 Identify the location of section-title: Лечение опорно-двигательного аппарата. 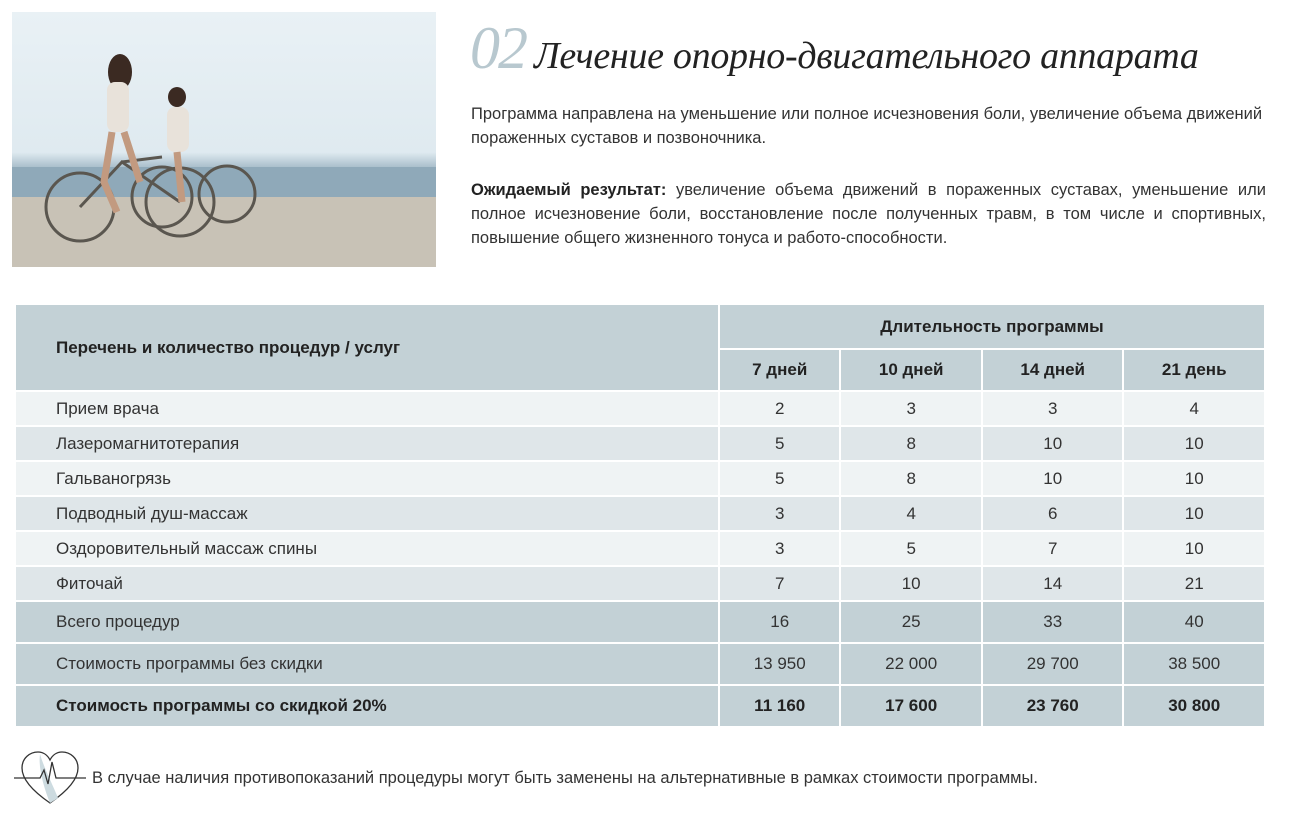
(866, 56).